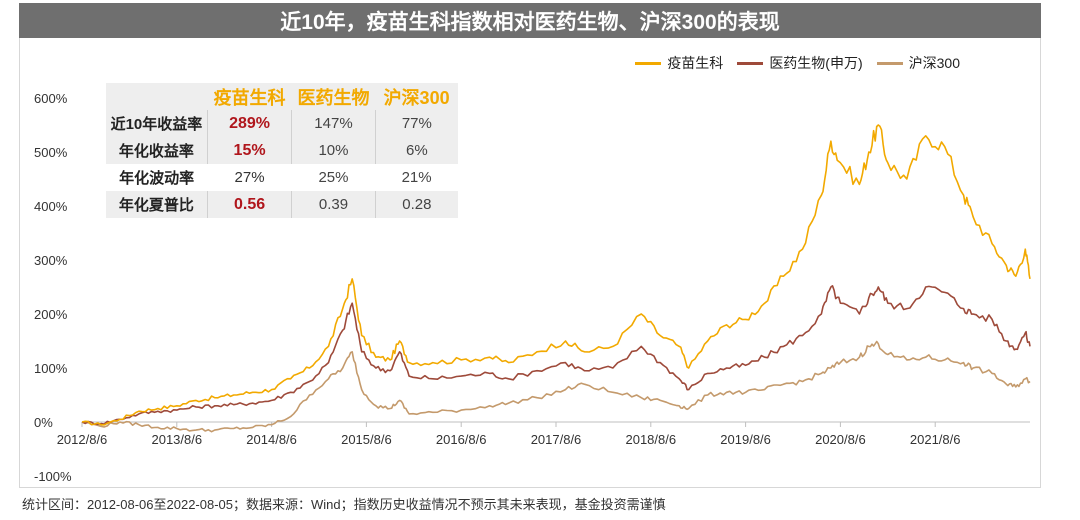 This screenshot has height=520, width=1080. Describe the element at coordinates (176, 439) in the screenshot. I see `x-tick-label: 2013/8/6` at that location.